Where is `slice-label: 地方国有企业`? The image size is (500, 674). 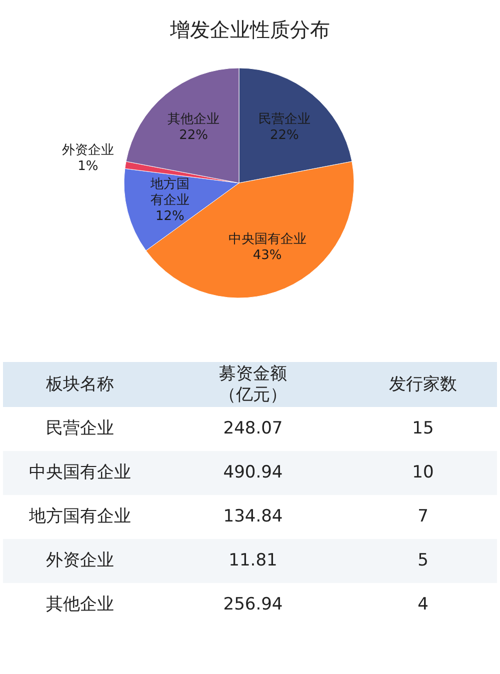 slice-label: 地方国有企业 is located at coordinates (170, 192).